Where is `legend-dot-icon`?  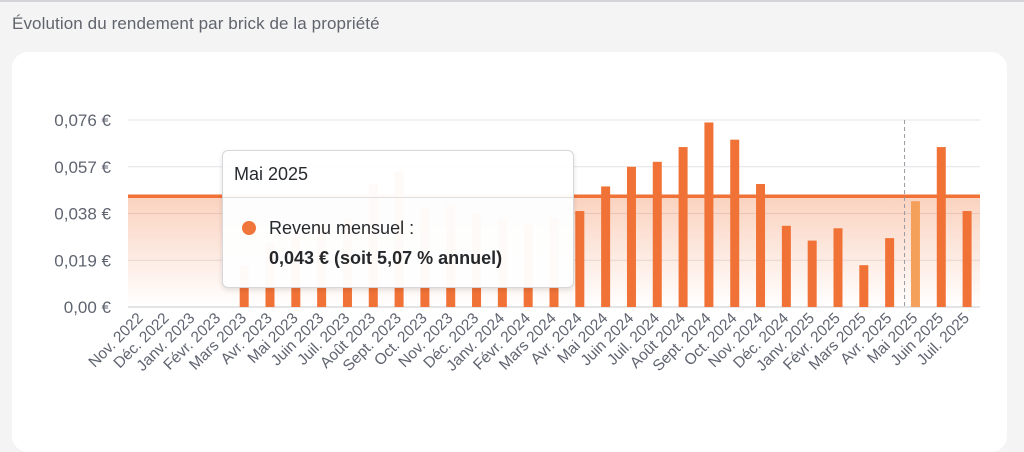
legend-dot-icon is located at coordinates (249, 228).